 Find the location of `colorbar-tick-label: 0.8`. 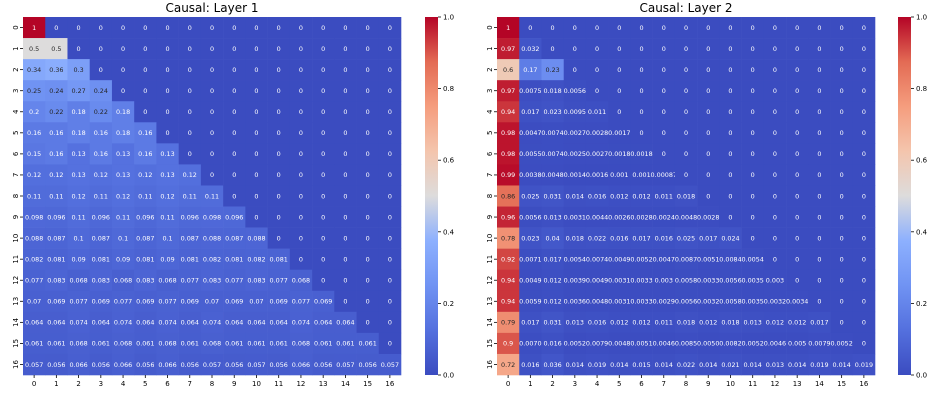

colorbar-tick-label: 0.8 is located at coordinates (448, 89).